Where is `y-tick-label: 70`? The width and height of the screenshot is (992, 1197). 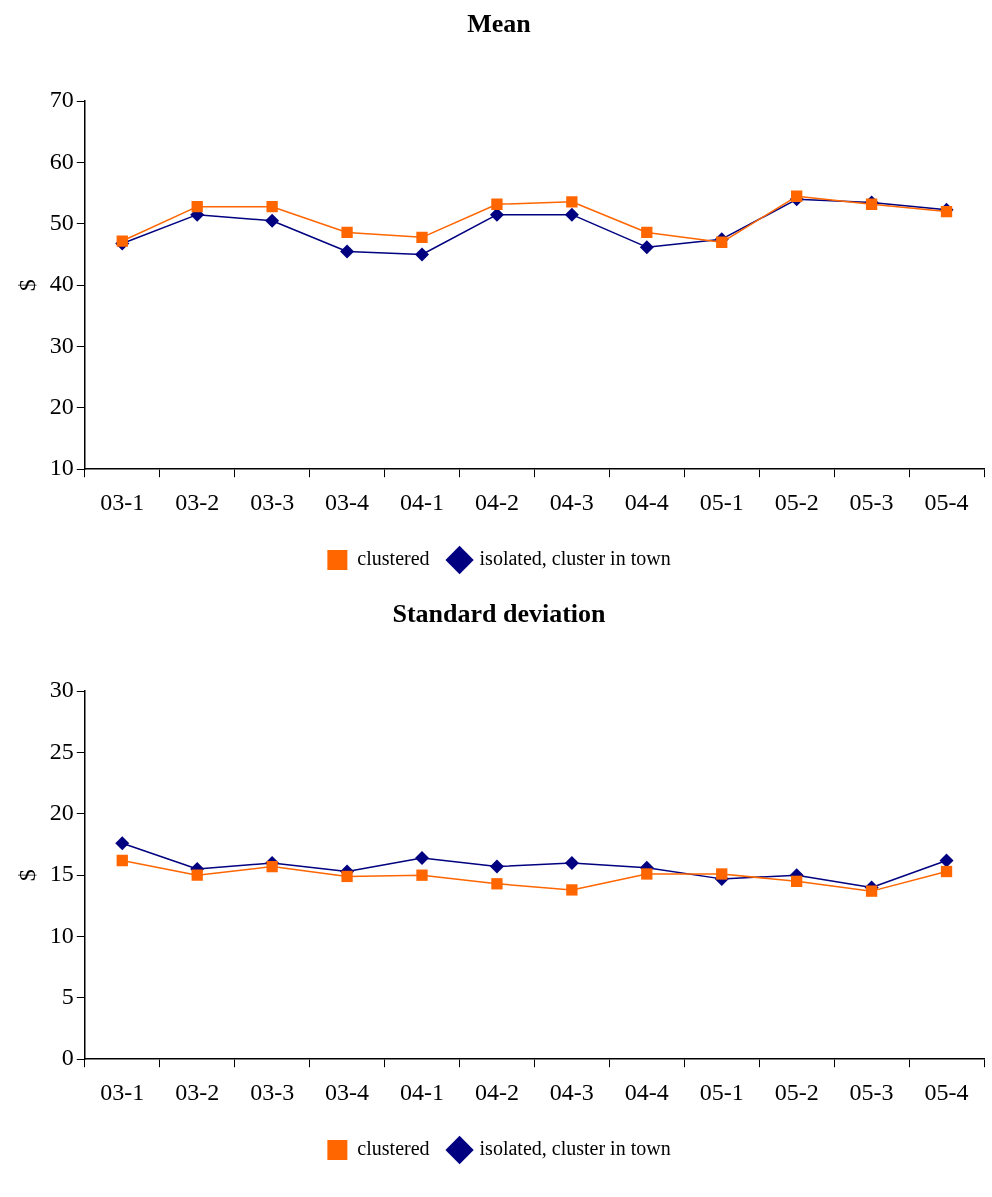 y-tick-label: 70 is located at coordinates (61, 99).